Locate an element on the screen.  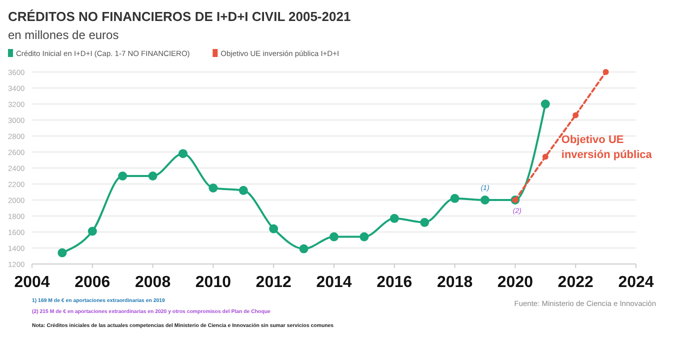
chart-subtitle: en millones de euros is located at coordinates (63, 35).